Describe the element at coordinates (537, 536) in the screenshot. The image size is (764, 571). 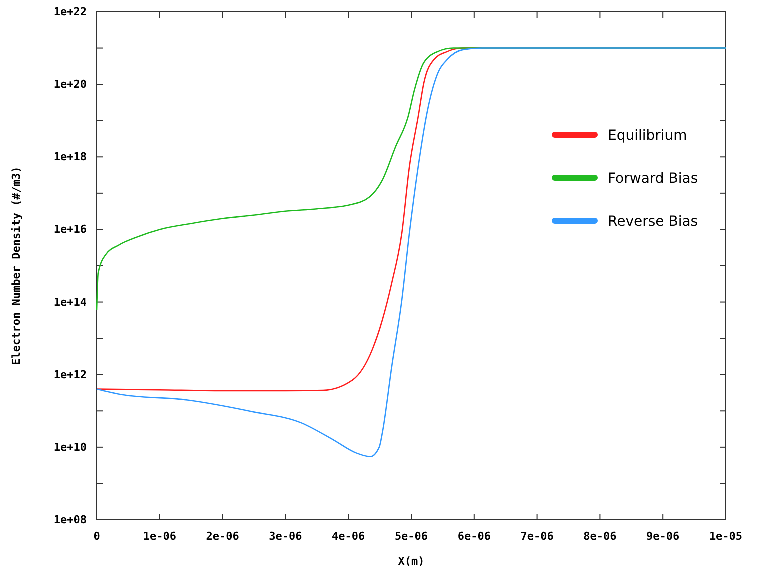
I see `x-tick-label: 7e-06` at that location.